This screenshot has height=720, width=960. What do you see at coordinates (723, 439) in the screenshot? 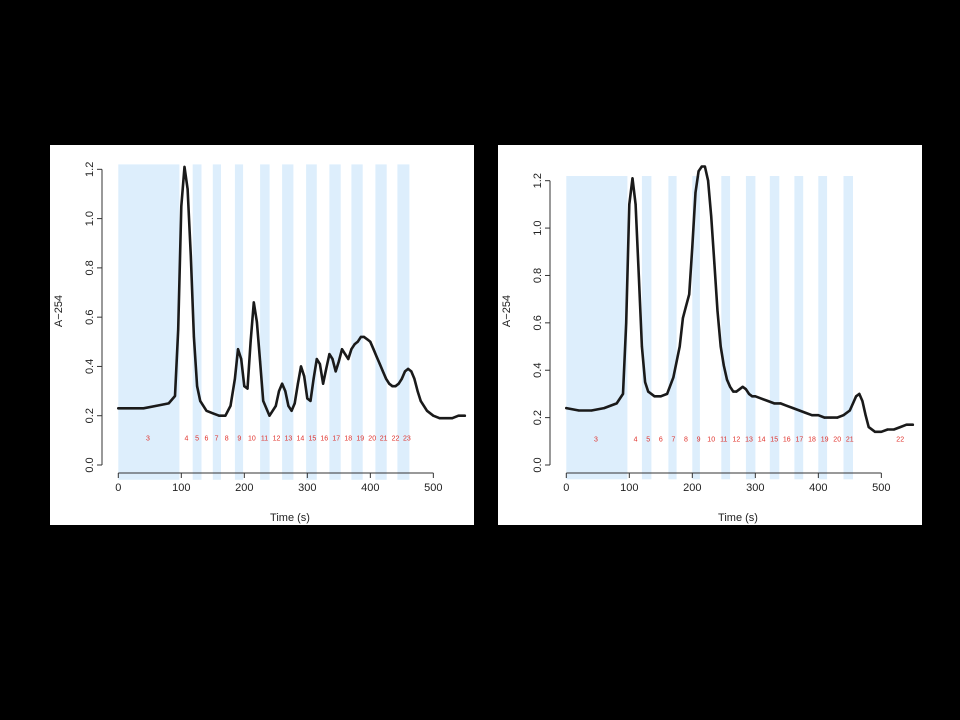
I see `fraction-label: 11` at bounding box center [723, 439].